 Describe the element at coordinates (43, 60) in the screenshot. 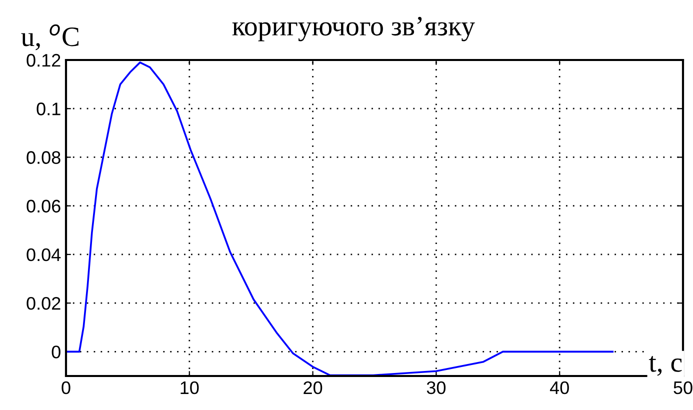

I see `y-tick-label: 0.12` at that location.